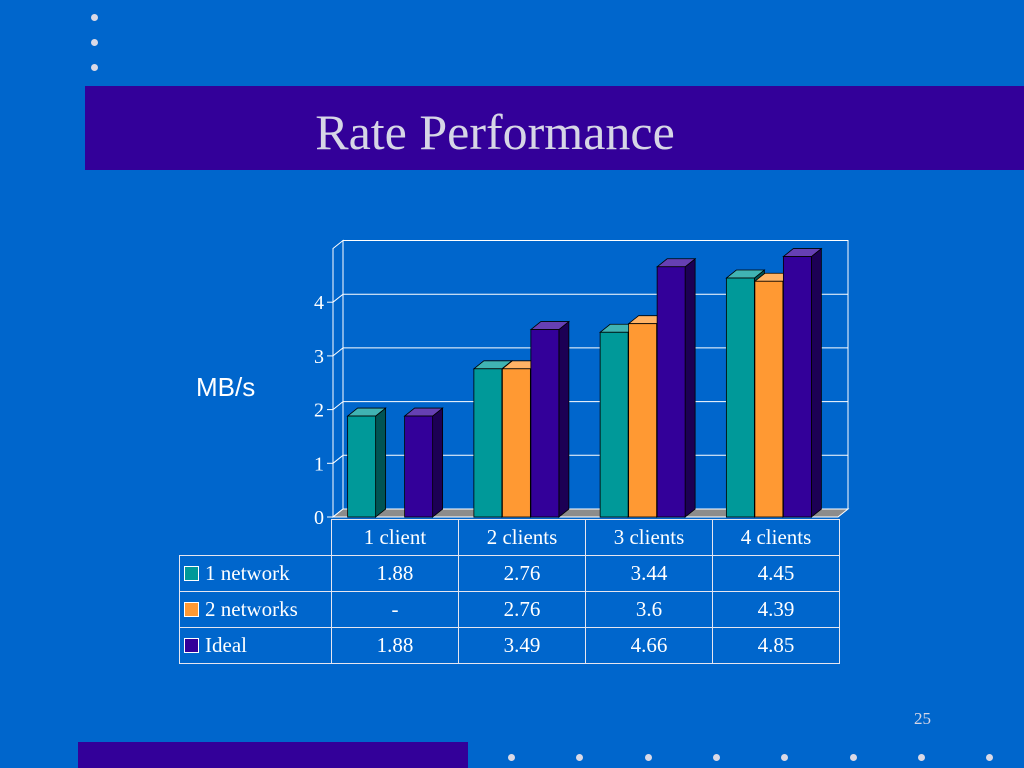 The width and height of the screenshot is (1024, 768). What do you see at coordinates (776, 609) in the screenshot?
I see `data-label: 4.39` at bounding box center [776, 609].